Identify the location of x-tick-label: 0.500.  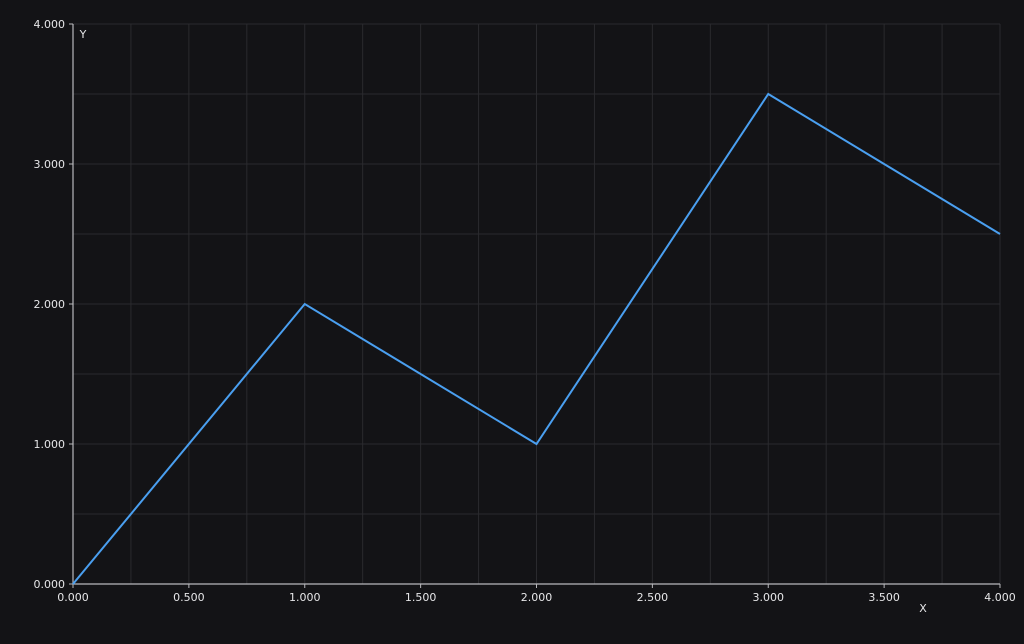
(189, 597).